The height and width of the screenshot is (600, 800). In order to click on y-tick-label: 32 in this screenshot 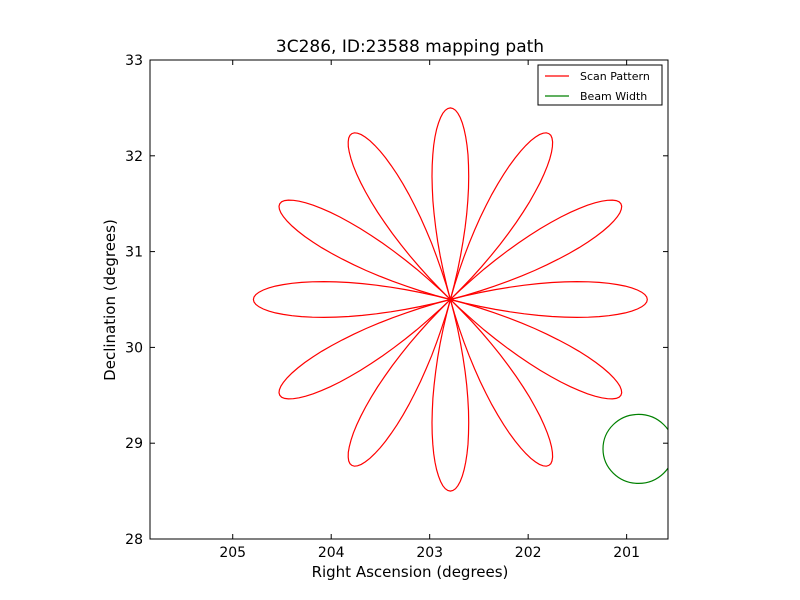, I will do `click(134, 157)`.